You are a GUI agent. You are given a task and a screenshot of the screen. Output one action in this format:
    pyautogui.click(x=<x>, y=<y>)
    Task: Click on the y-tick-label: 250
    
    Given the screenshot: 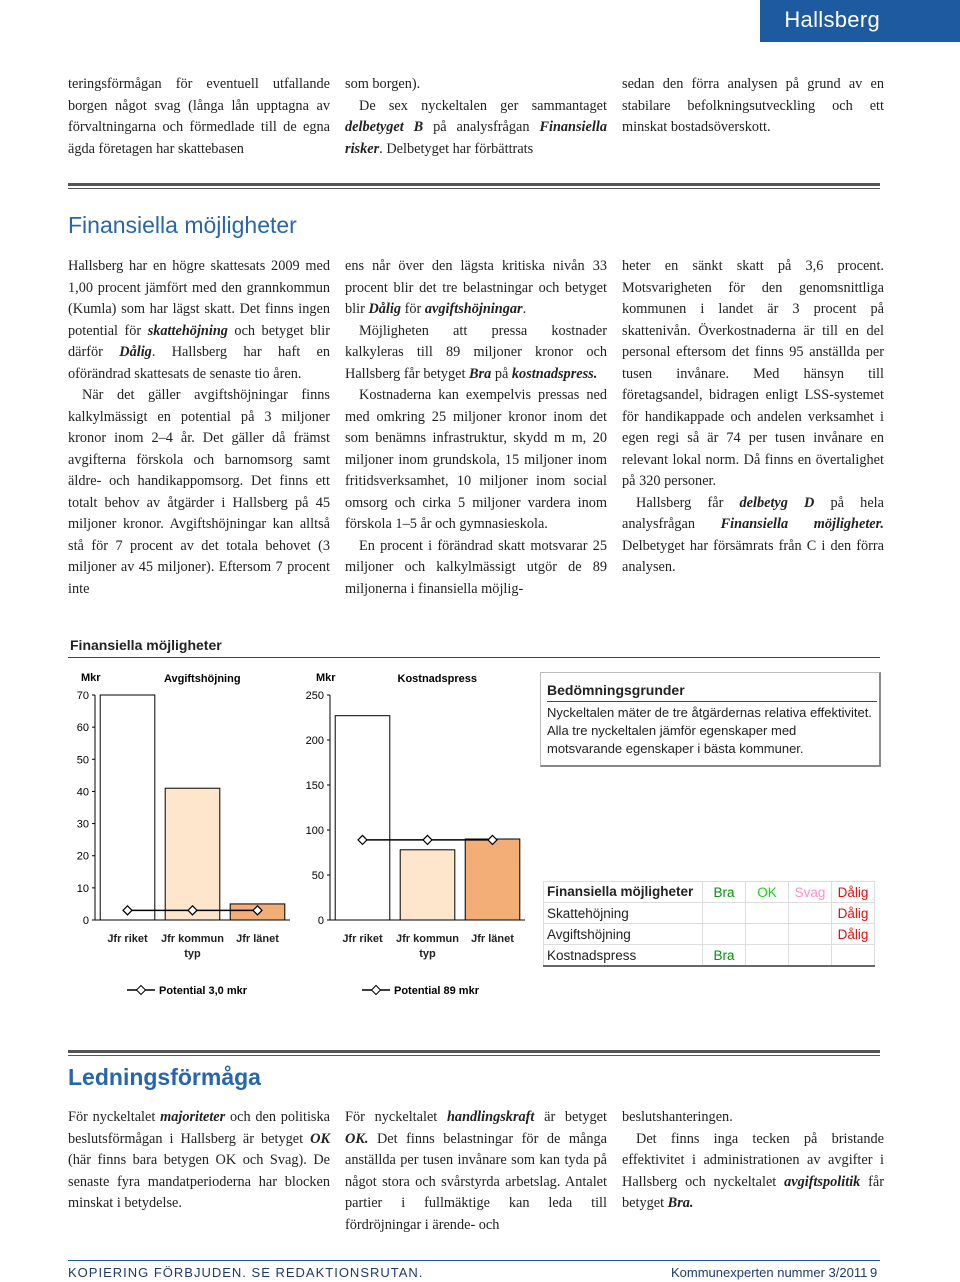 What is the action you would take?
    pyautogui.click(x=315, y=696)
    